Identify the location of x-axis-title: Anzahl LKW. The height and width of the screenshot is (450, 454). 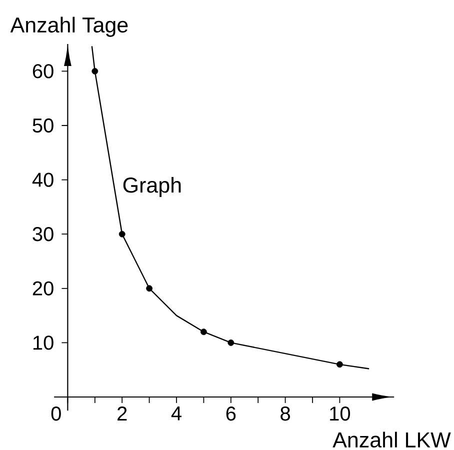
(391, 440).